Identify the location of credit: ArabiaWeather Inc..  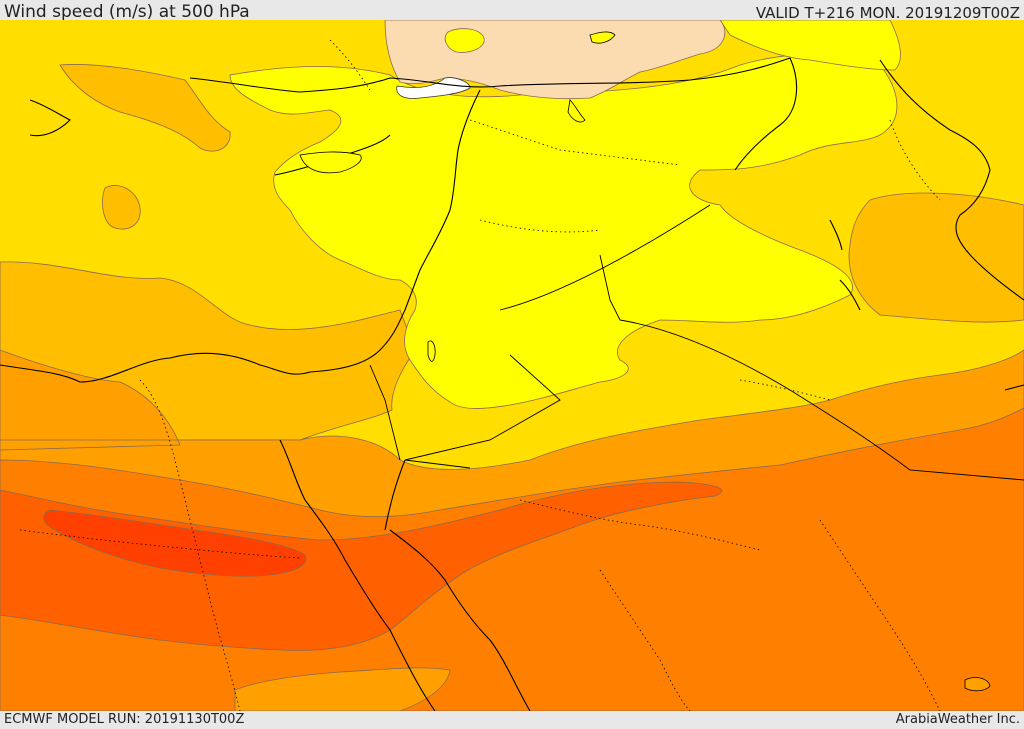
(957, 719).